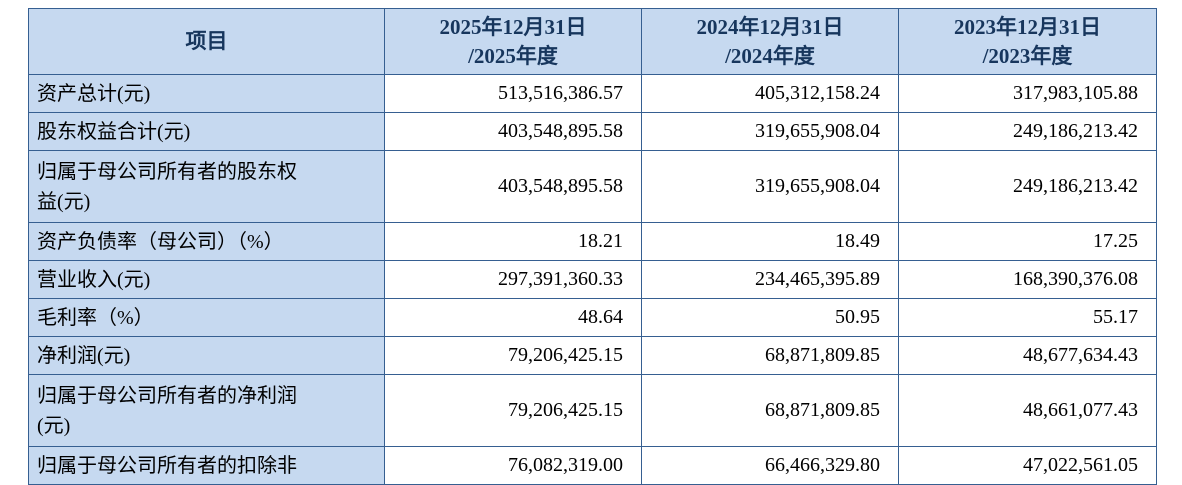 The height and width of the screenshot is (485, 1182). Describe the element at coordinates (770, 317) in the screenshot. I see `cell-value: 50.95` at that location.